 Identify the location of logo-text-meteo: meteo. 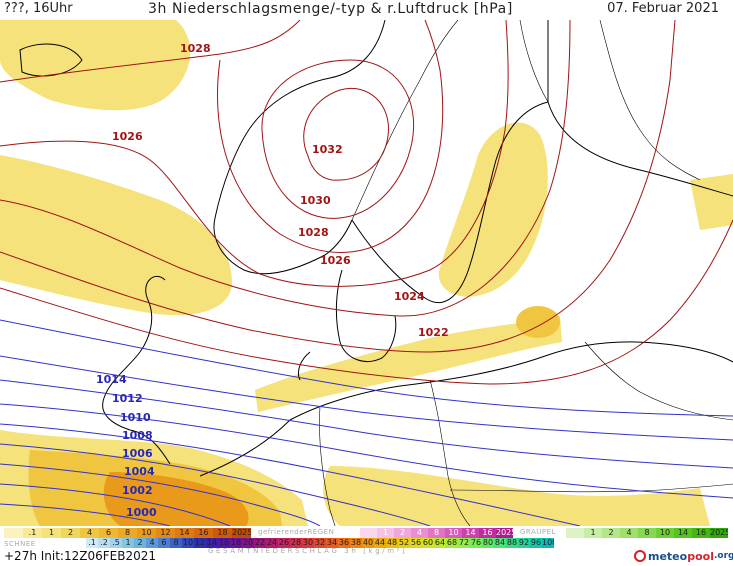
(668, 556).